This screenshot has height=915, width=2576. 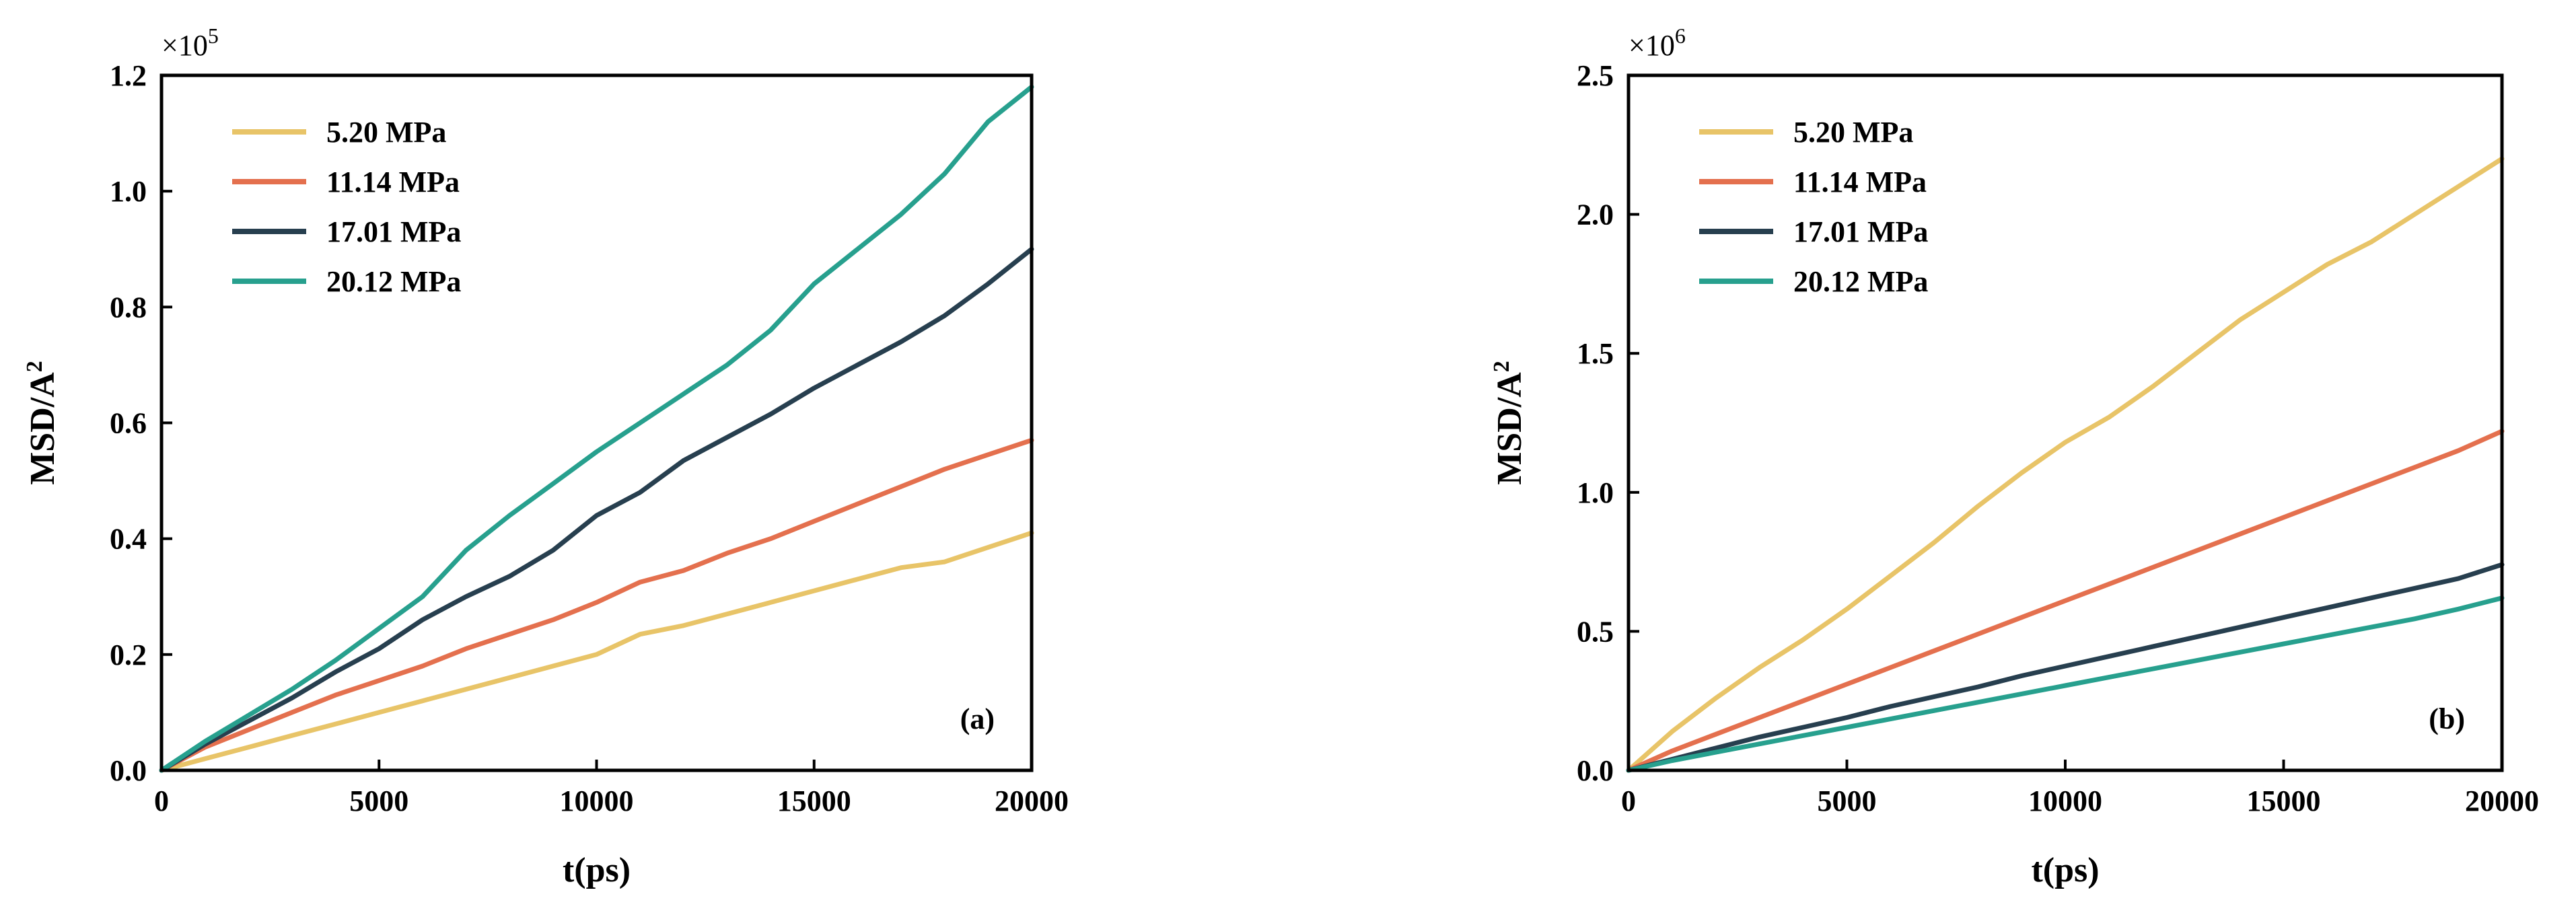 I want to click on chart-a-legend-label-3: 17.01 MPa, so click(x=393, y=232).